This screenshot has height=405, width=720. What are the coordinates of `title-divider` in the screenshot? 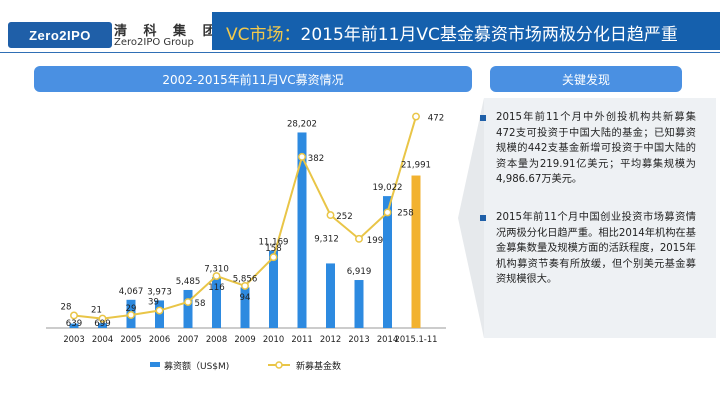 It's located at (360, 52).